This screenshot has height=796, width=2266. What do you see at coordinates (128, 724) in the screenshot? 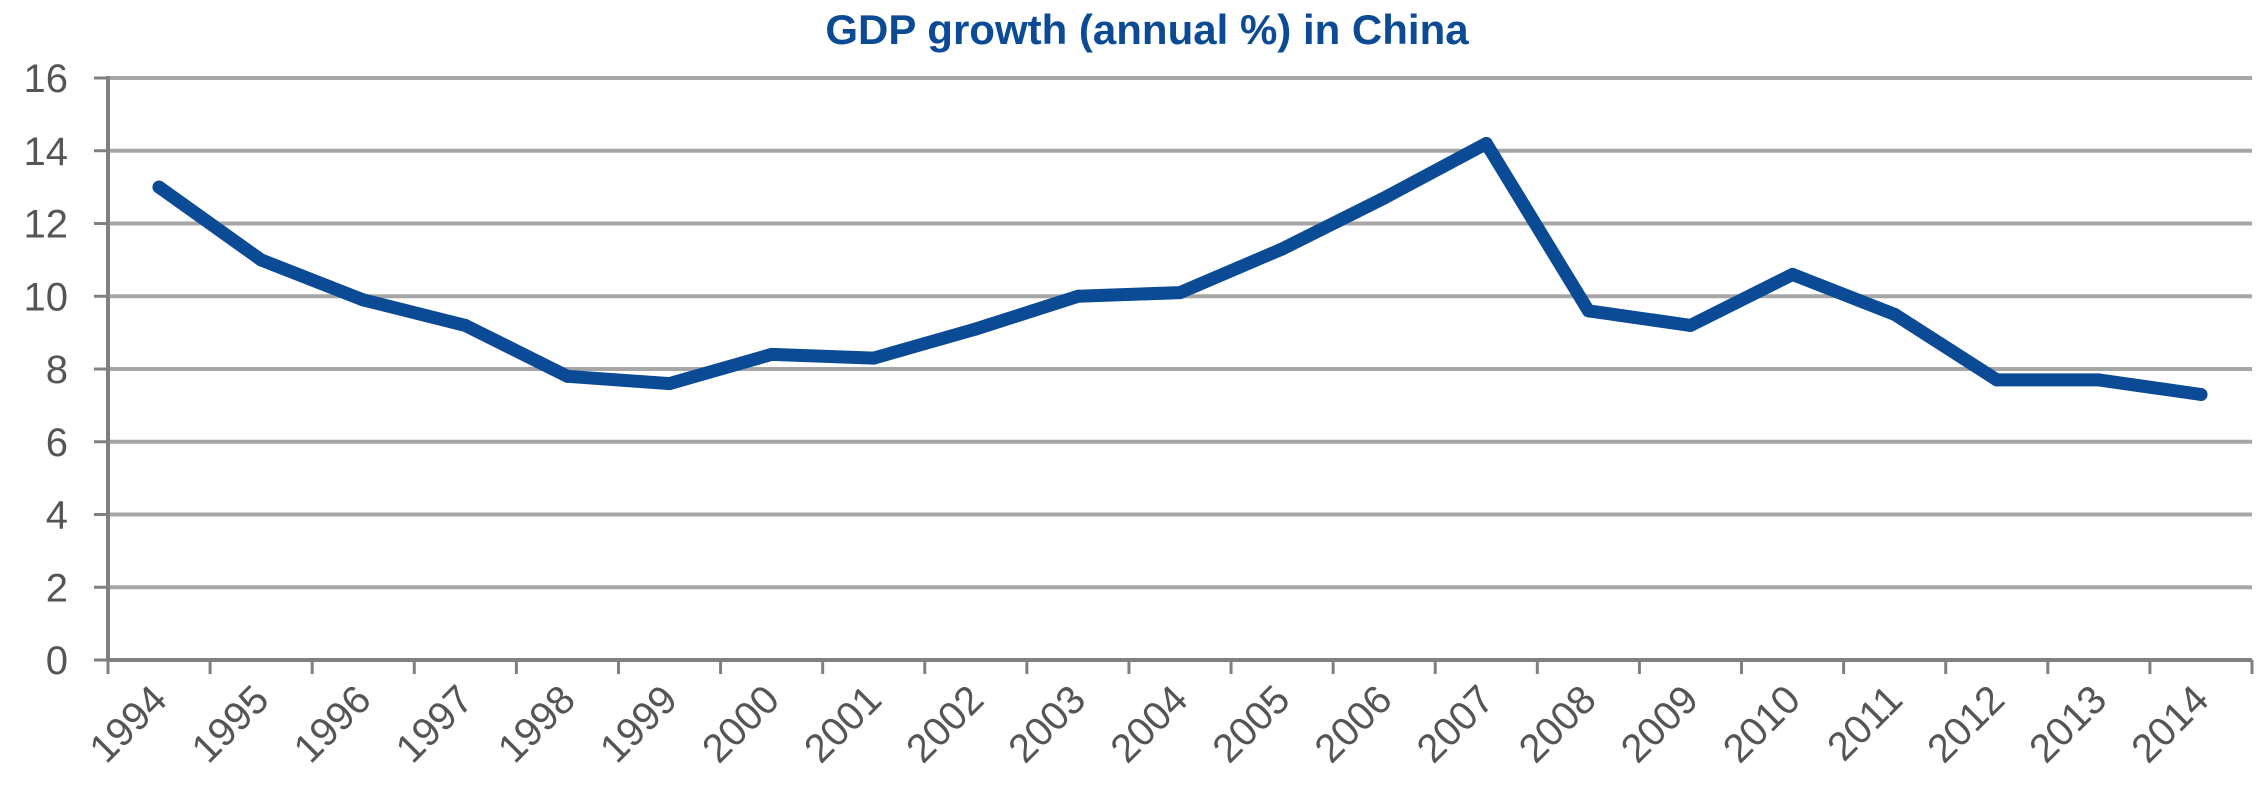
I see `x-tick-label: 1994` at bounding box center [128, 724].